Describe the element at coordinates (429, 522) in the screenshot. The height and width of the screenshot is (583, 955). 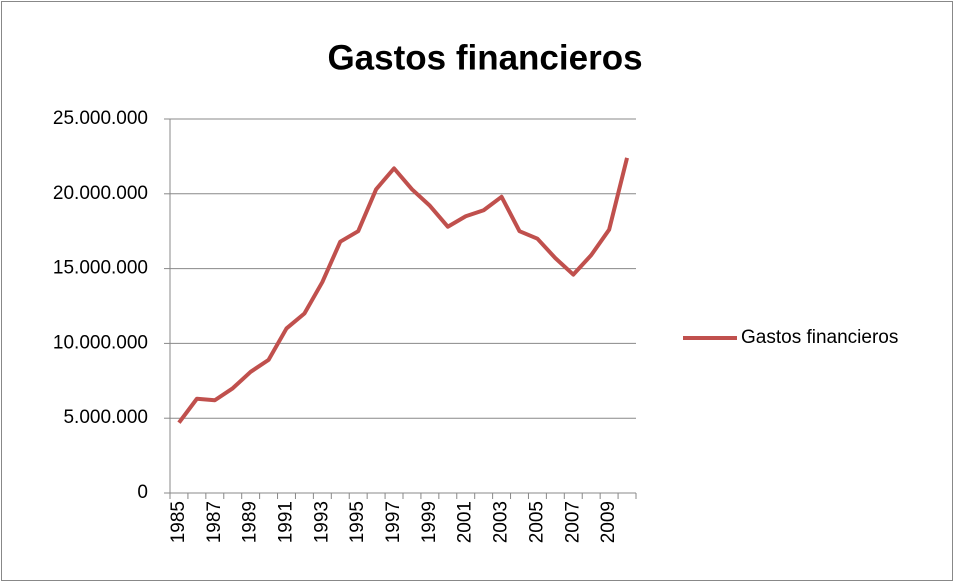
I see `x-tick-label: 1999` at that location.